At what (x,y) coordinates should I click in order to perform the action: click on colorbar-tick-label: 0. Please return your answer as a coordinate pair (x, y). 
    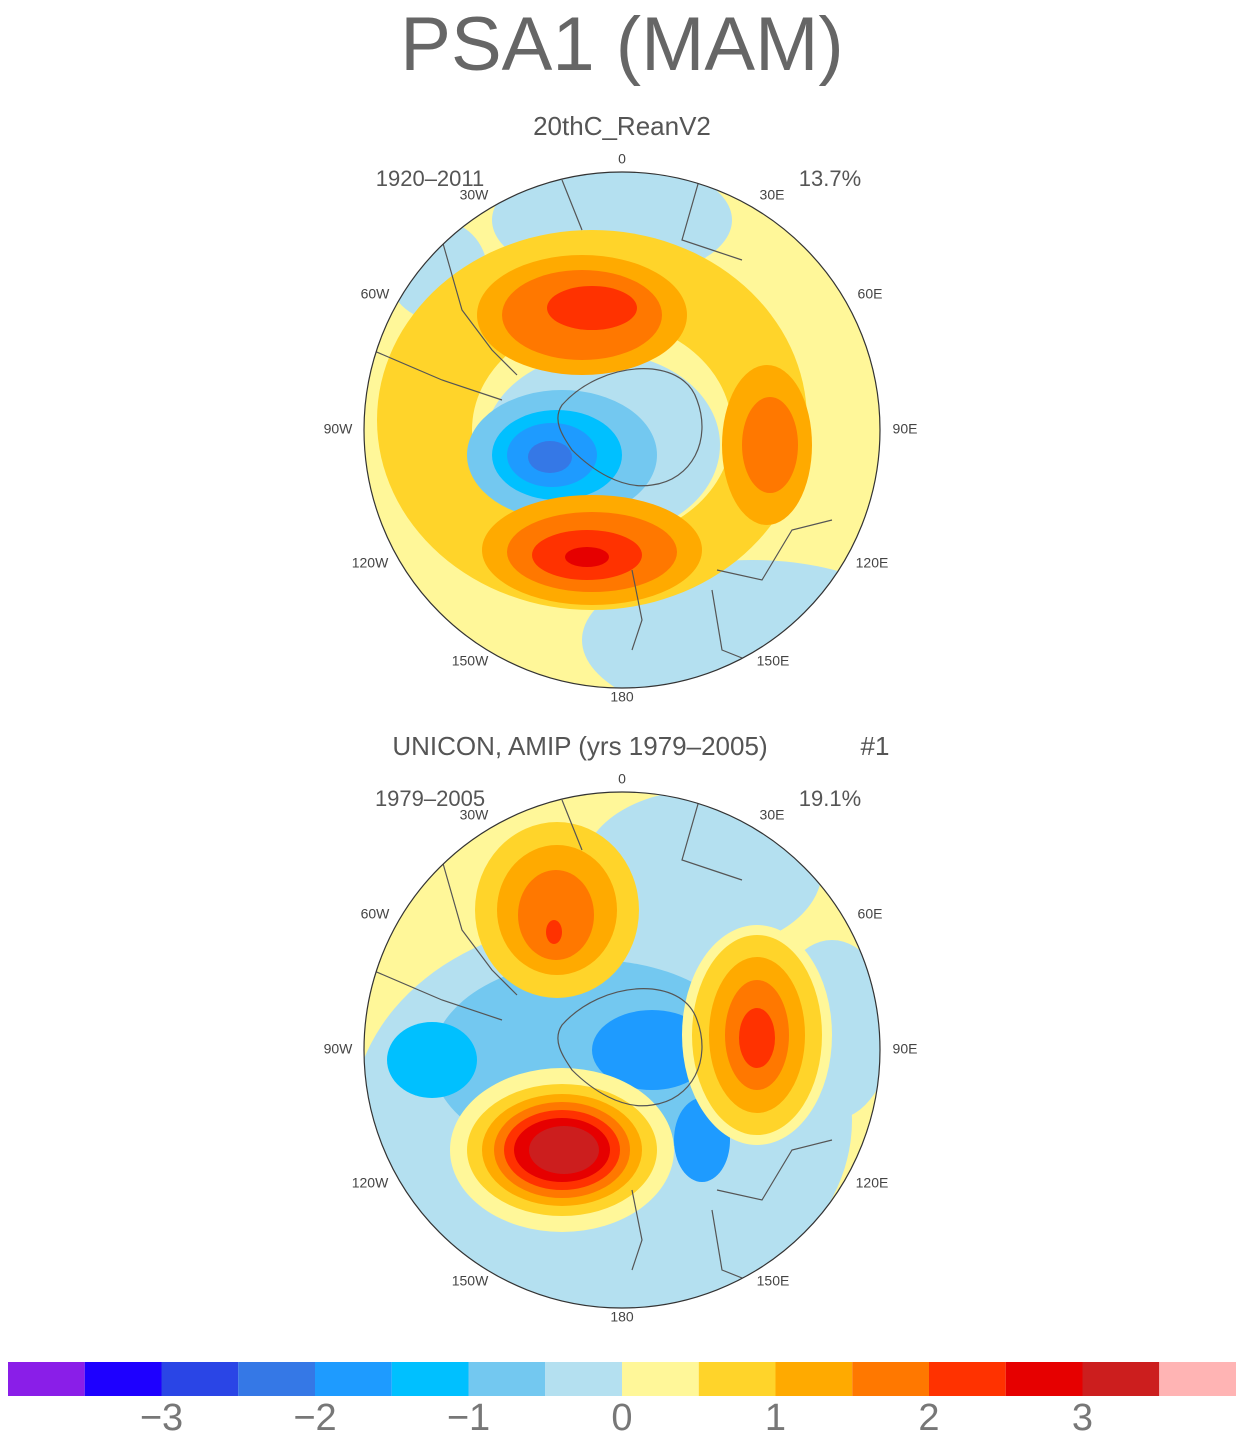
    Looking at the image, I should click on (621, 1418).